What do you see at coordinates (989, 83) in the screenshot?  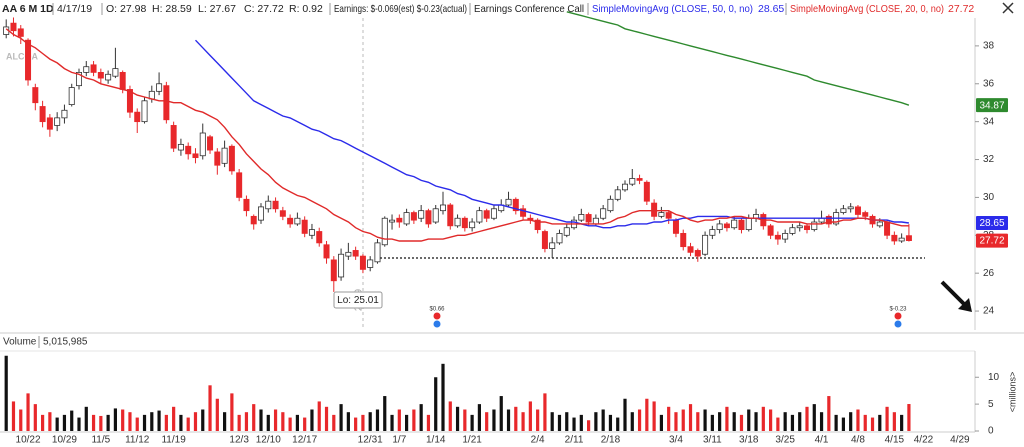 I see `y-tick-label: 36` at bounding box center [989, 83].